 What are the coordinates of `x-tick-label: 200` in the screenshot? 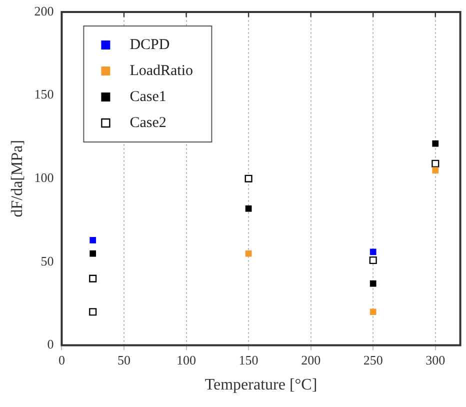 It's located at (311, 360).